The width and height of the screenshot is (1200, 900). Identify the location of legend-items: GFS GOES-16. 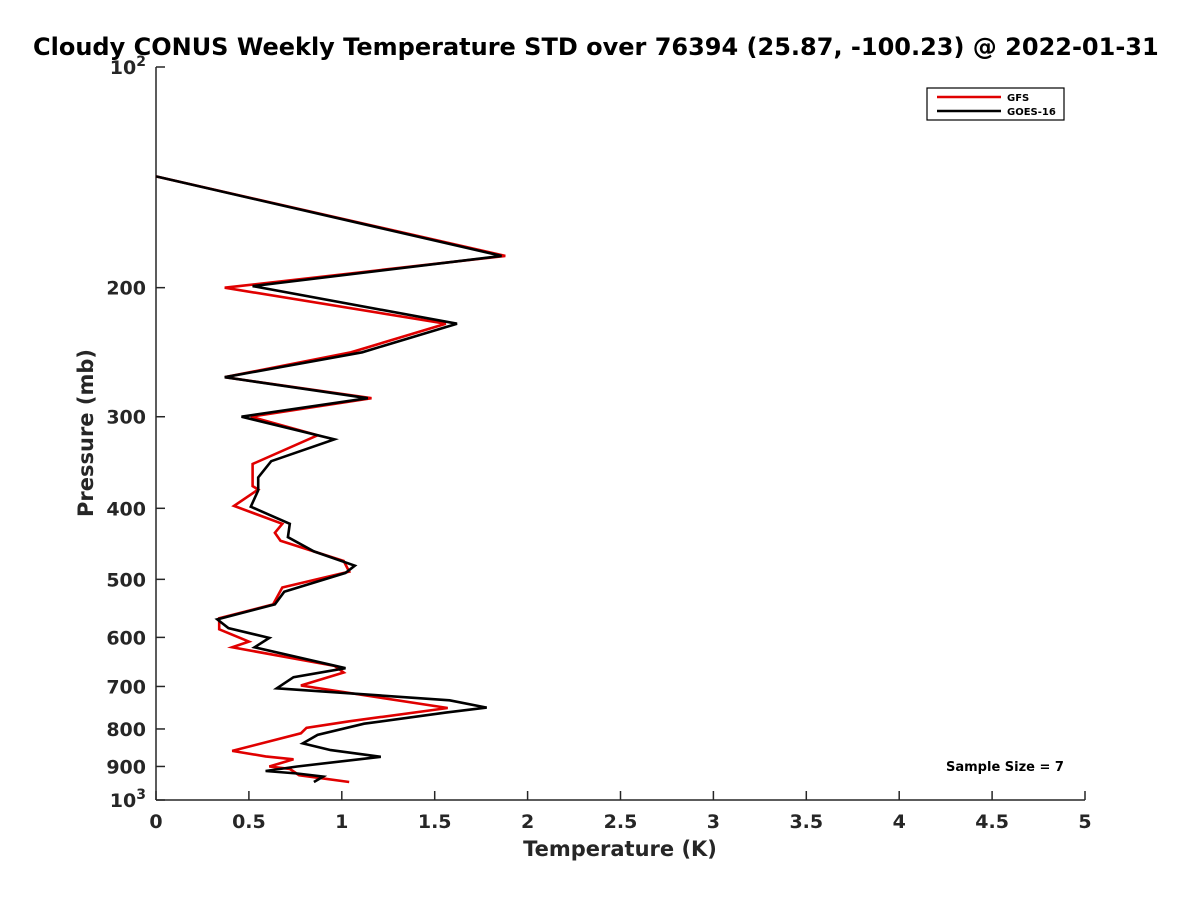
(996, 105).